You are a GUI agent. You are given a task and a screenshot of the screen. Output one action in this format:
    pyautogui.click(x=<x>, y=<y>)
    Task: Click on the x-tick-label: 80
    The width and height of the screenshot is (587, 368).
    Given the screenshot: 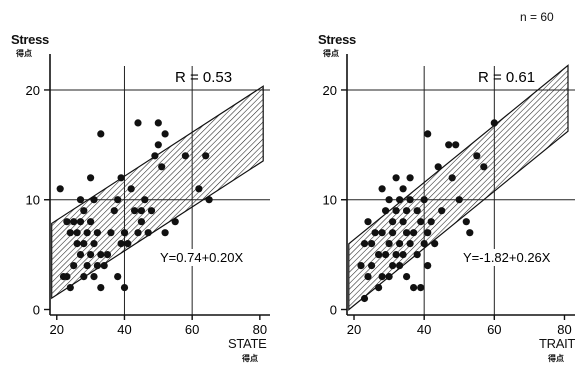 What is the action you would take?
    pyautogui.click(x=260, y=329)
    